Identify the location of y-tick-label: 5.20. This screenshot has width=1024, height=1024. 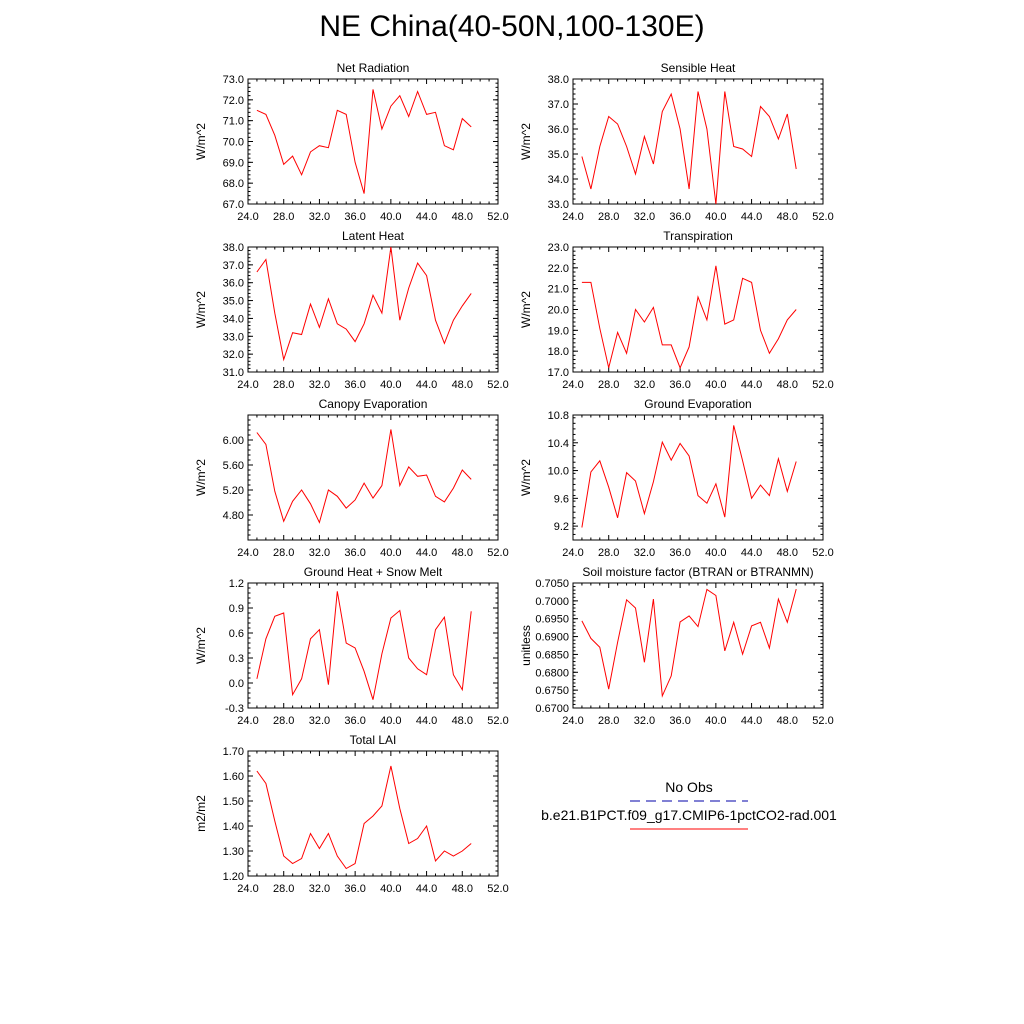
(233, 491).